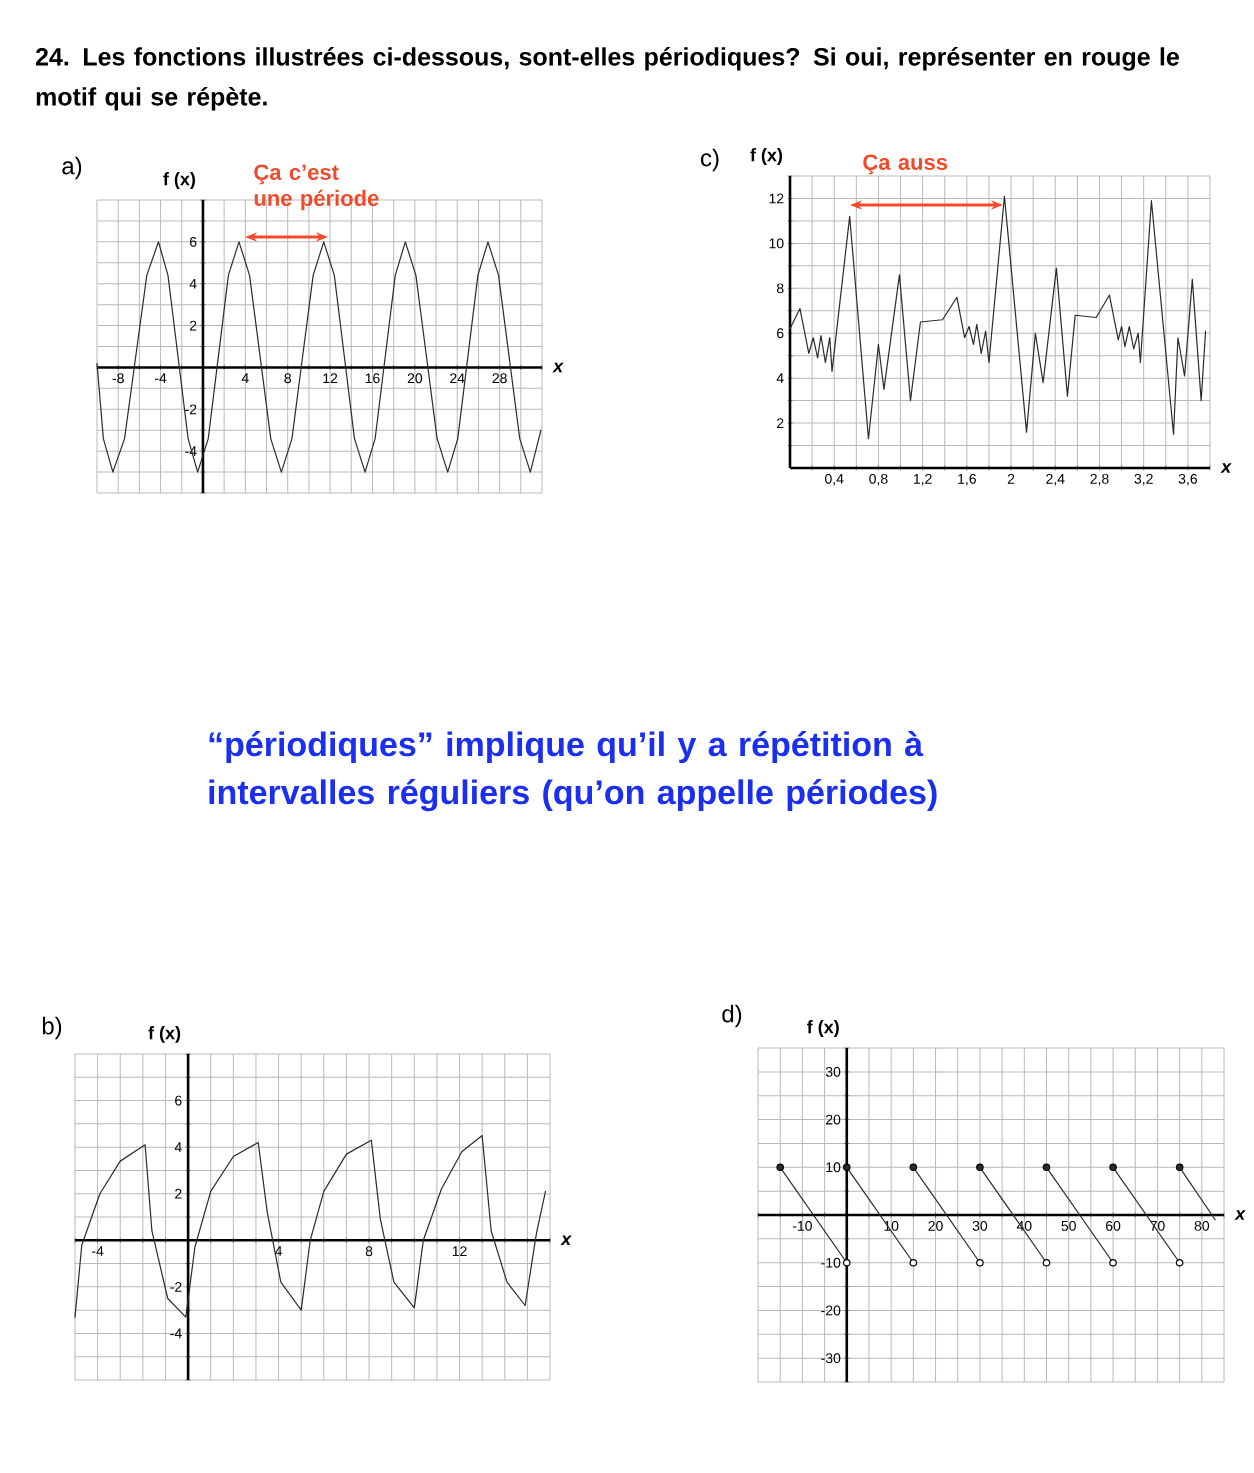 Image resolution: width=1254 pixels, height=1473 pixels. I want to click on chart-title: b), so click(52, 1028).